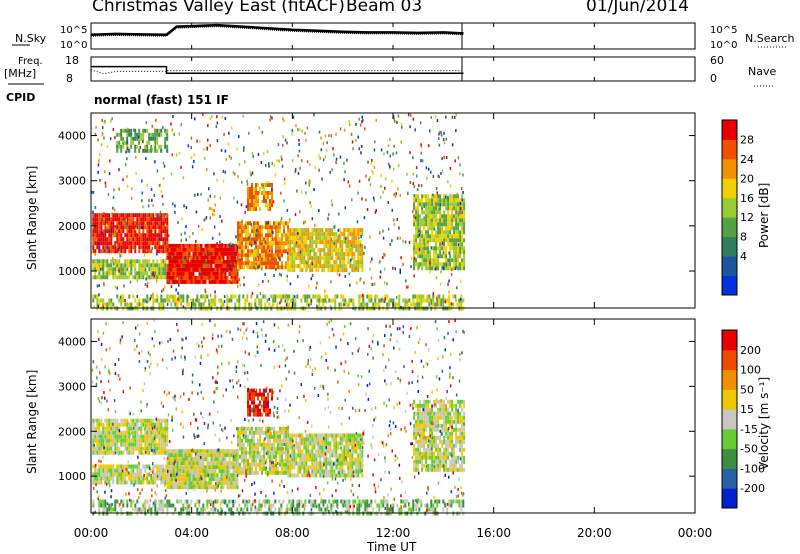 This screenshot has height=554, width=800. Describe the element at coordinates (723, 30) in the screenshot. I see `noise-right-tick-top: 10^5` at that location.